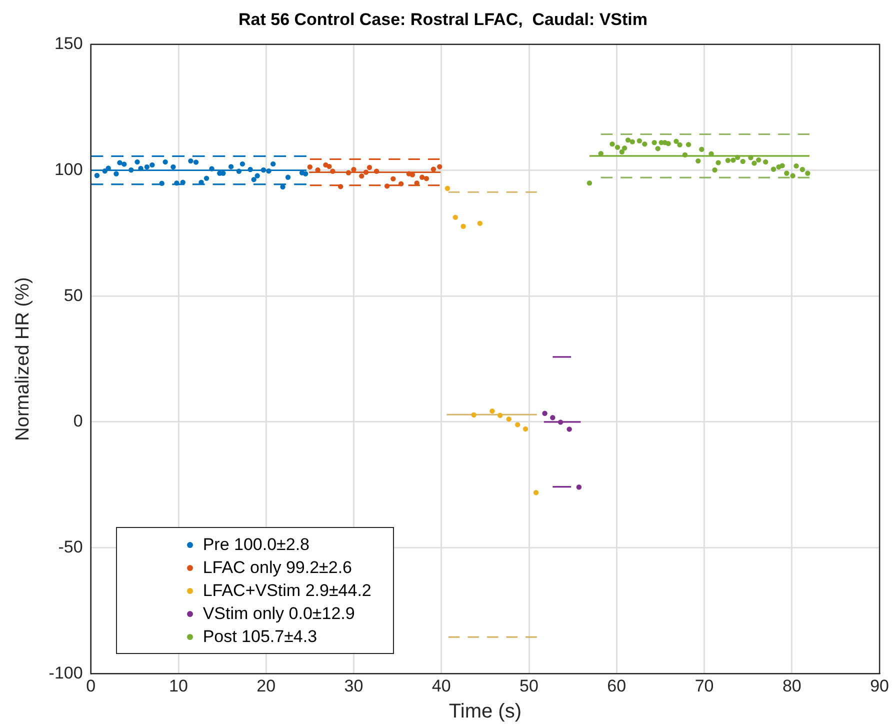 The image size is (892, 726). I want to click on x-tick-label: 40, so click(441, 686).